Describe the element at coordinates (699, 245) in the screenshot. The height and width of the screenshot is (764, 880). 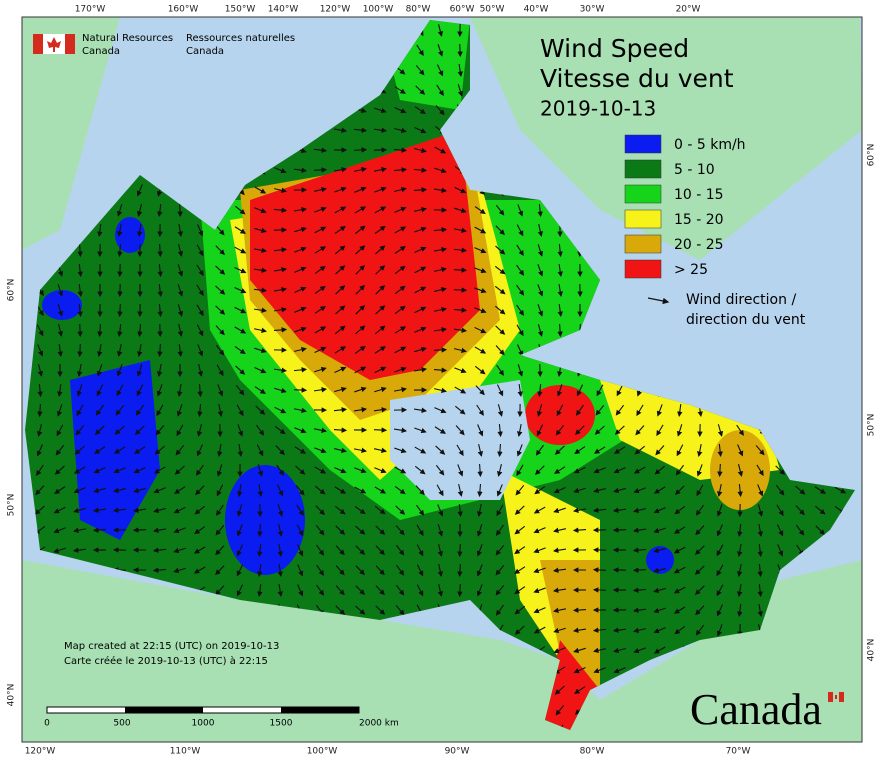
I see `legend-label: 20 - 25` at that location.